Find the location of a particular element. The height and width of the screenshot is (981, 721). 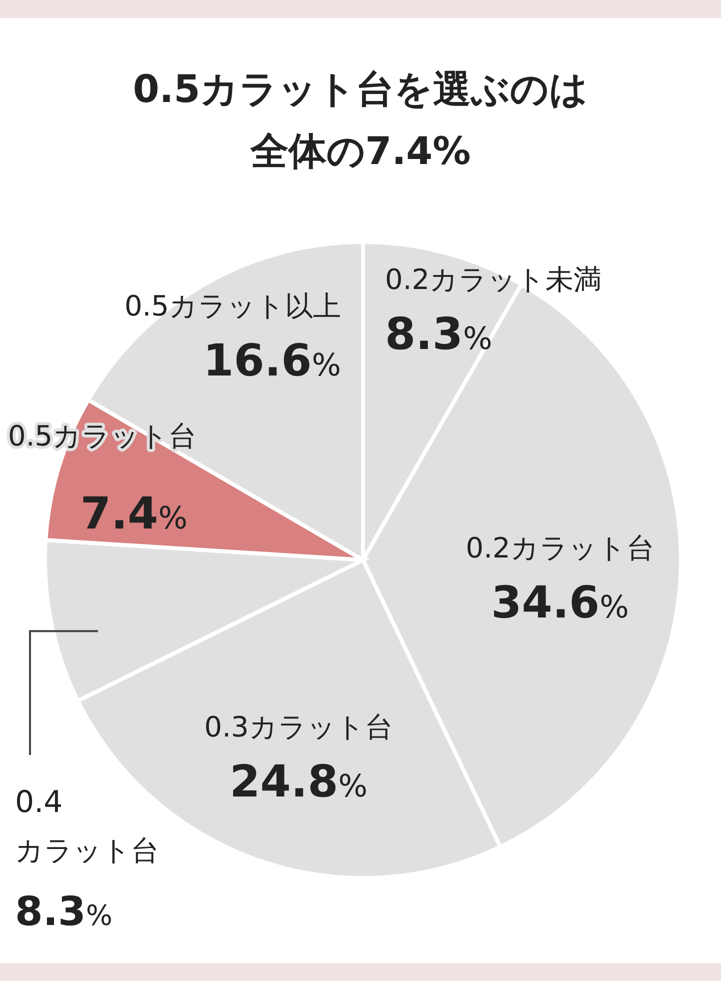

data-label: 7.4% is located at coordinates (134, 514).